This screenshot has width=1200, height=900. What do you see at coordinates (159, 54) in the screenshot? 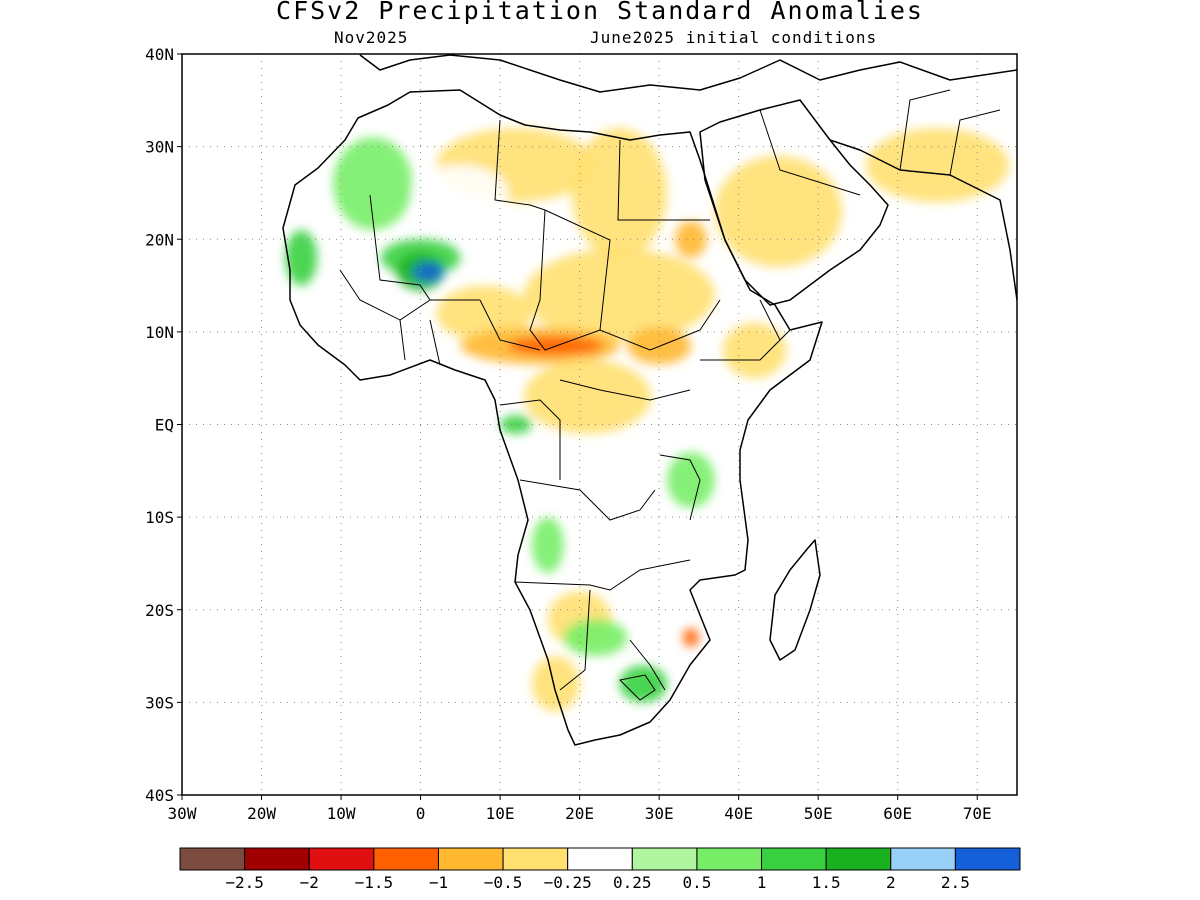
I see `lat-label: 40N` at bounding box center [159, 54].